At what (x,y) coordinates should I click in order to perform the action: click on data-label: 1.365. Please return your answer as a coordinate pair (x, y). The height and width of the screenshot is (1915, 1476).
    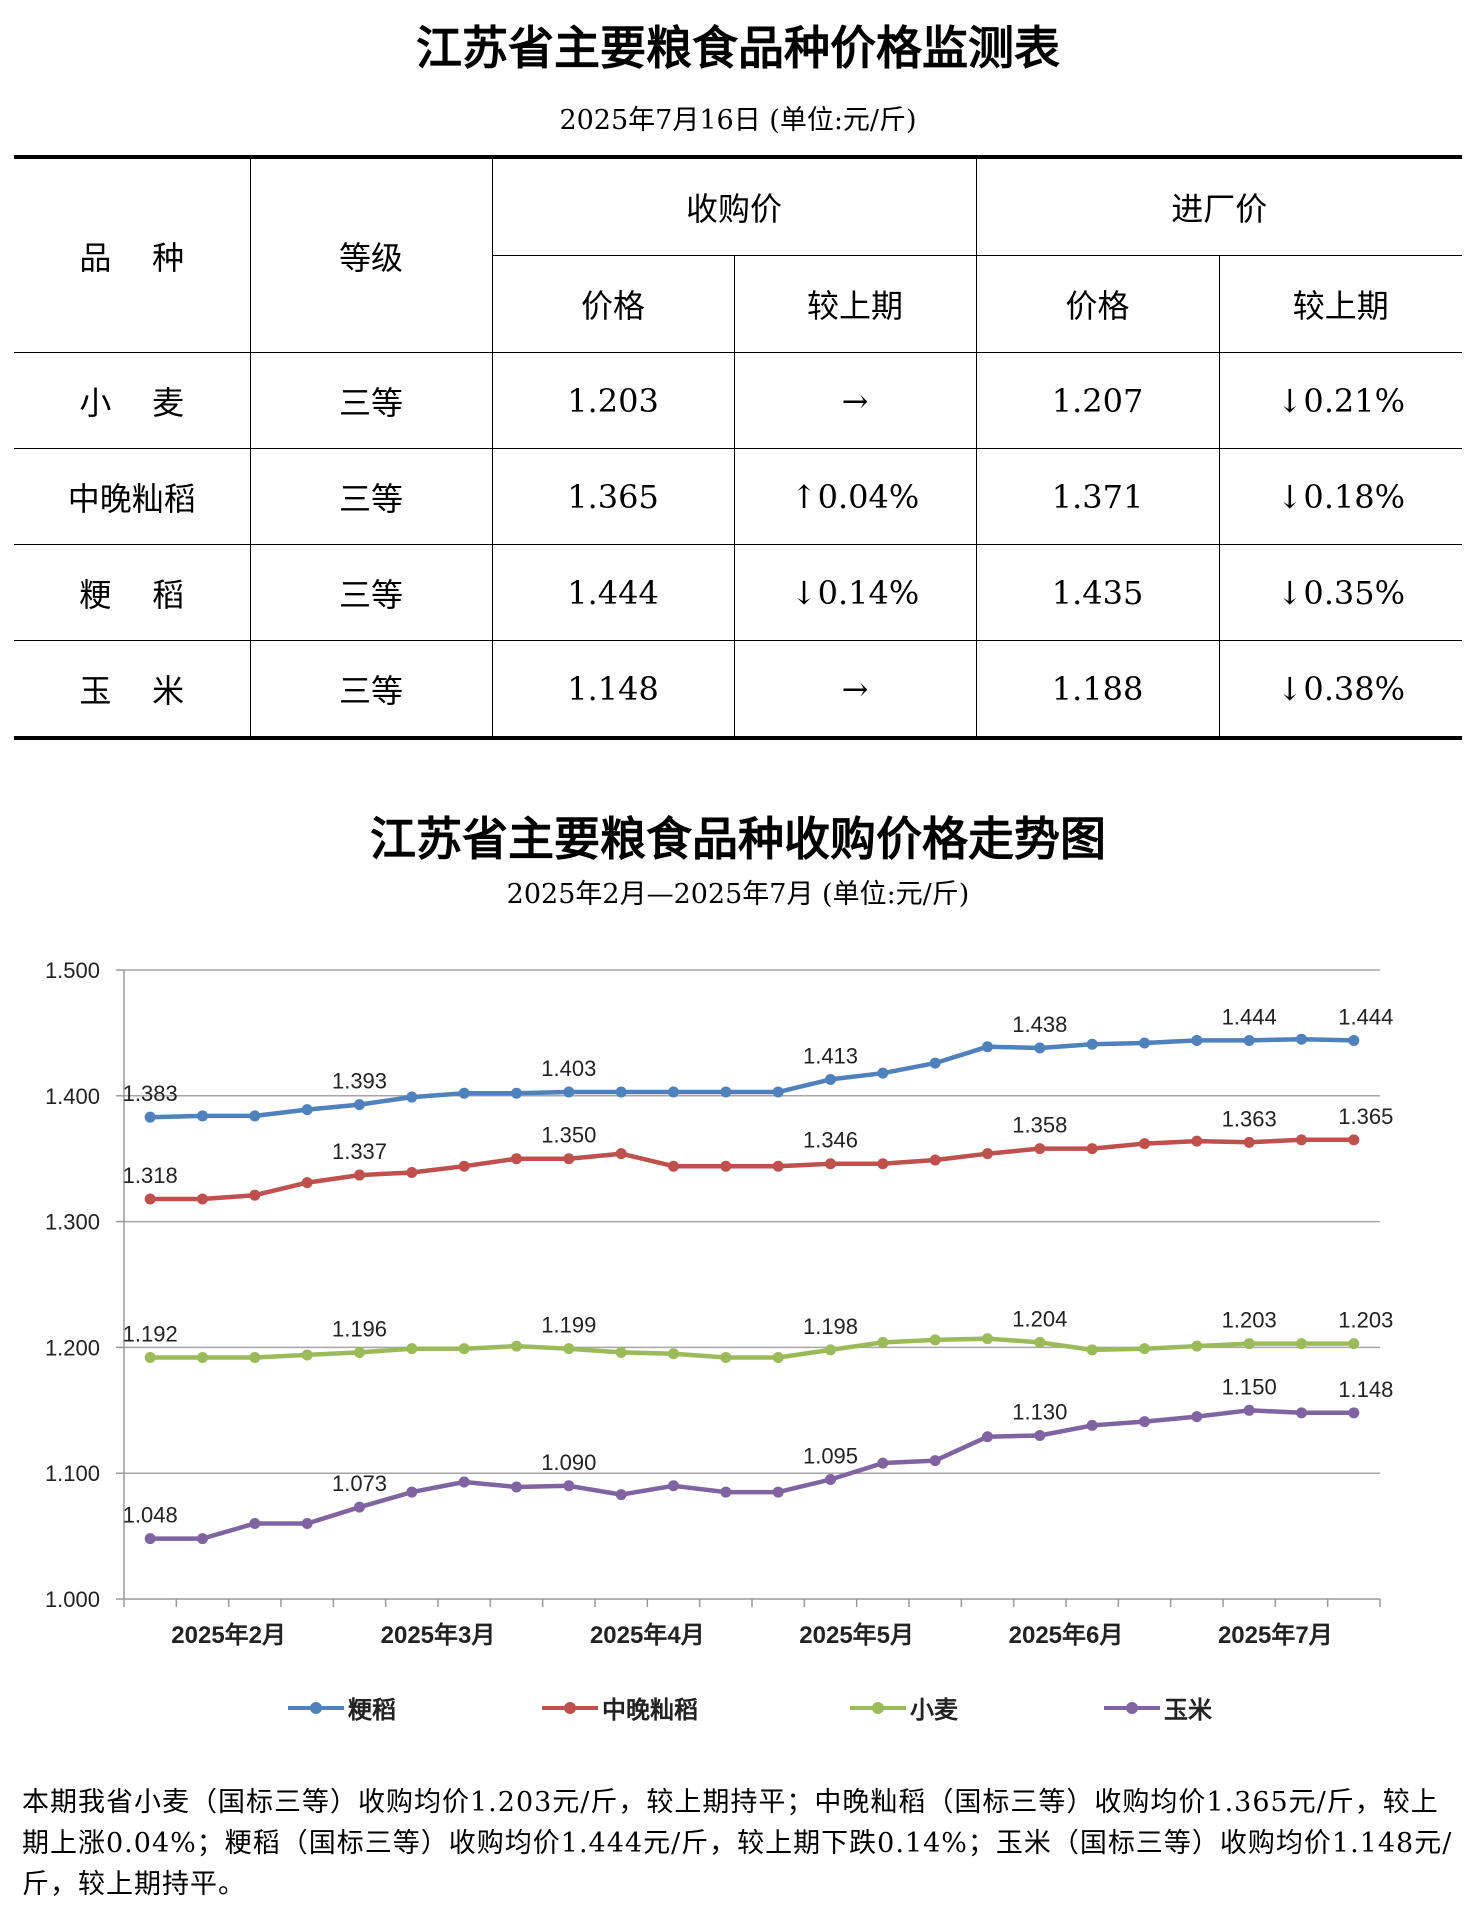
    Looking at the image, I should click on (1365, 1116).